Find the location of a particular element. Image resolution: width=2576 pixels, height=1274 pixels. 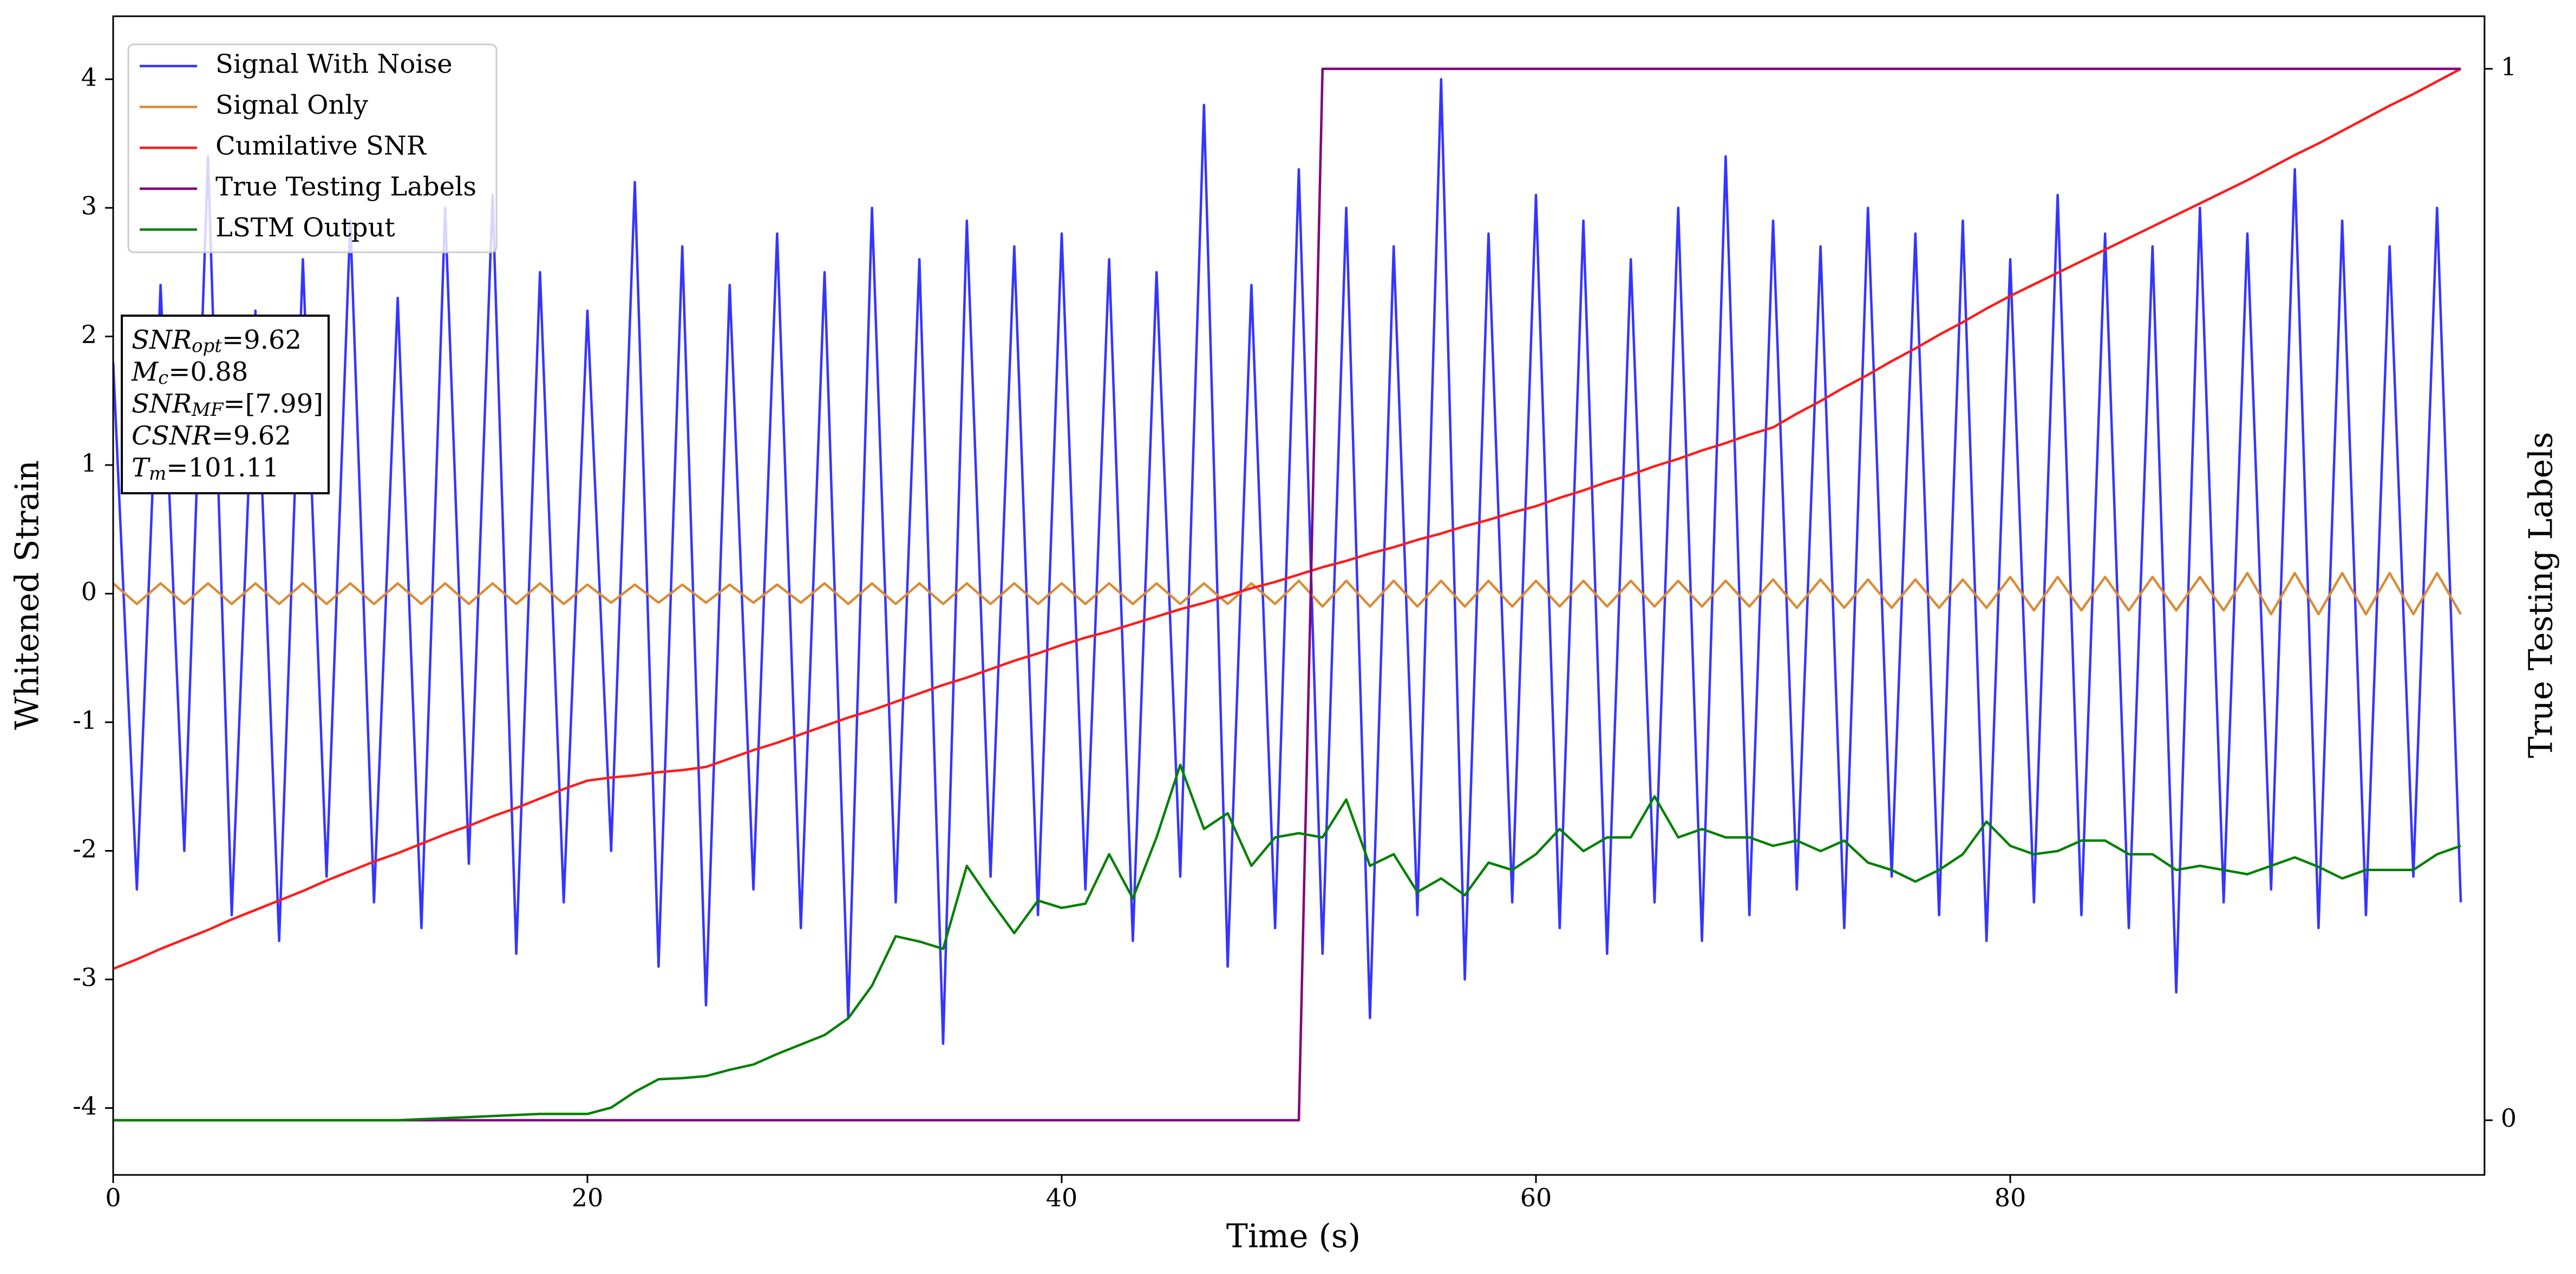

annotation-line: CSNR=9.62 is located at coordinates (211, 436).